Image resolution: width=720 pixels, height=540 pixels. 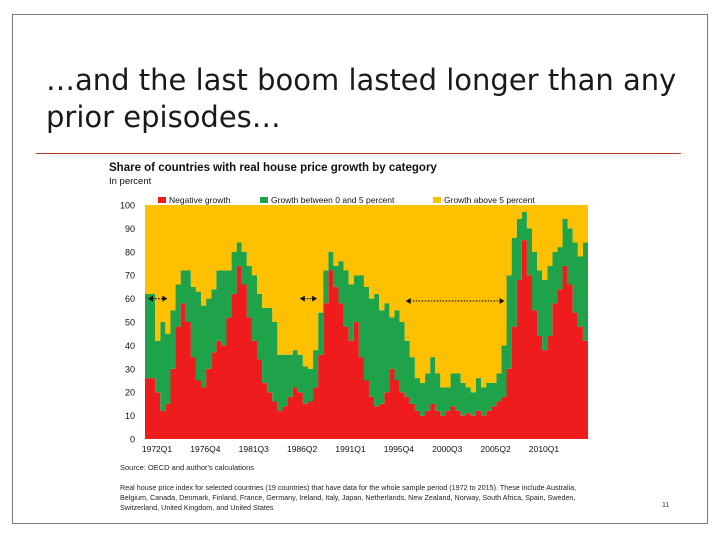 What do you see at coordinates (157, 449) in the screenshot?
I see `x-tick-label: 1972Q1` at bounding box center [157, 449].